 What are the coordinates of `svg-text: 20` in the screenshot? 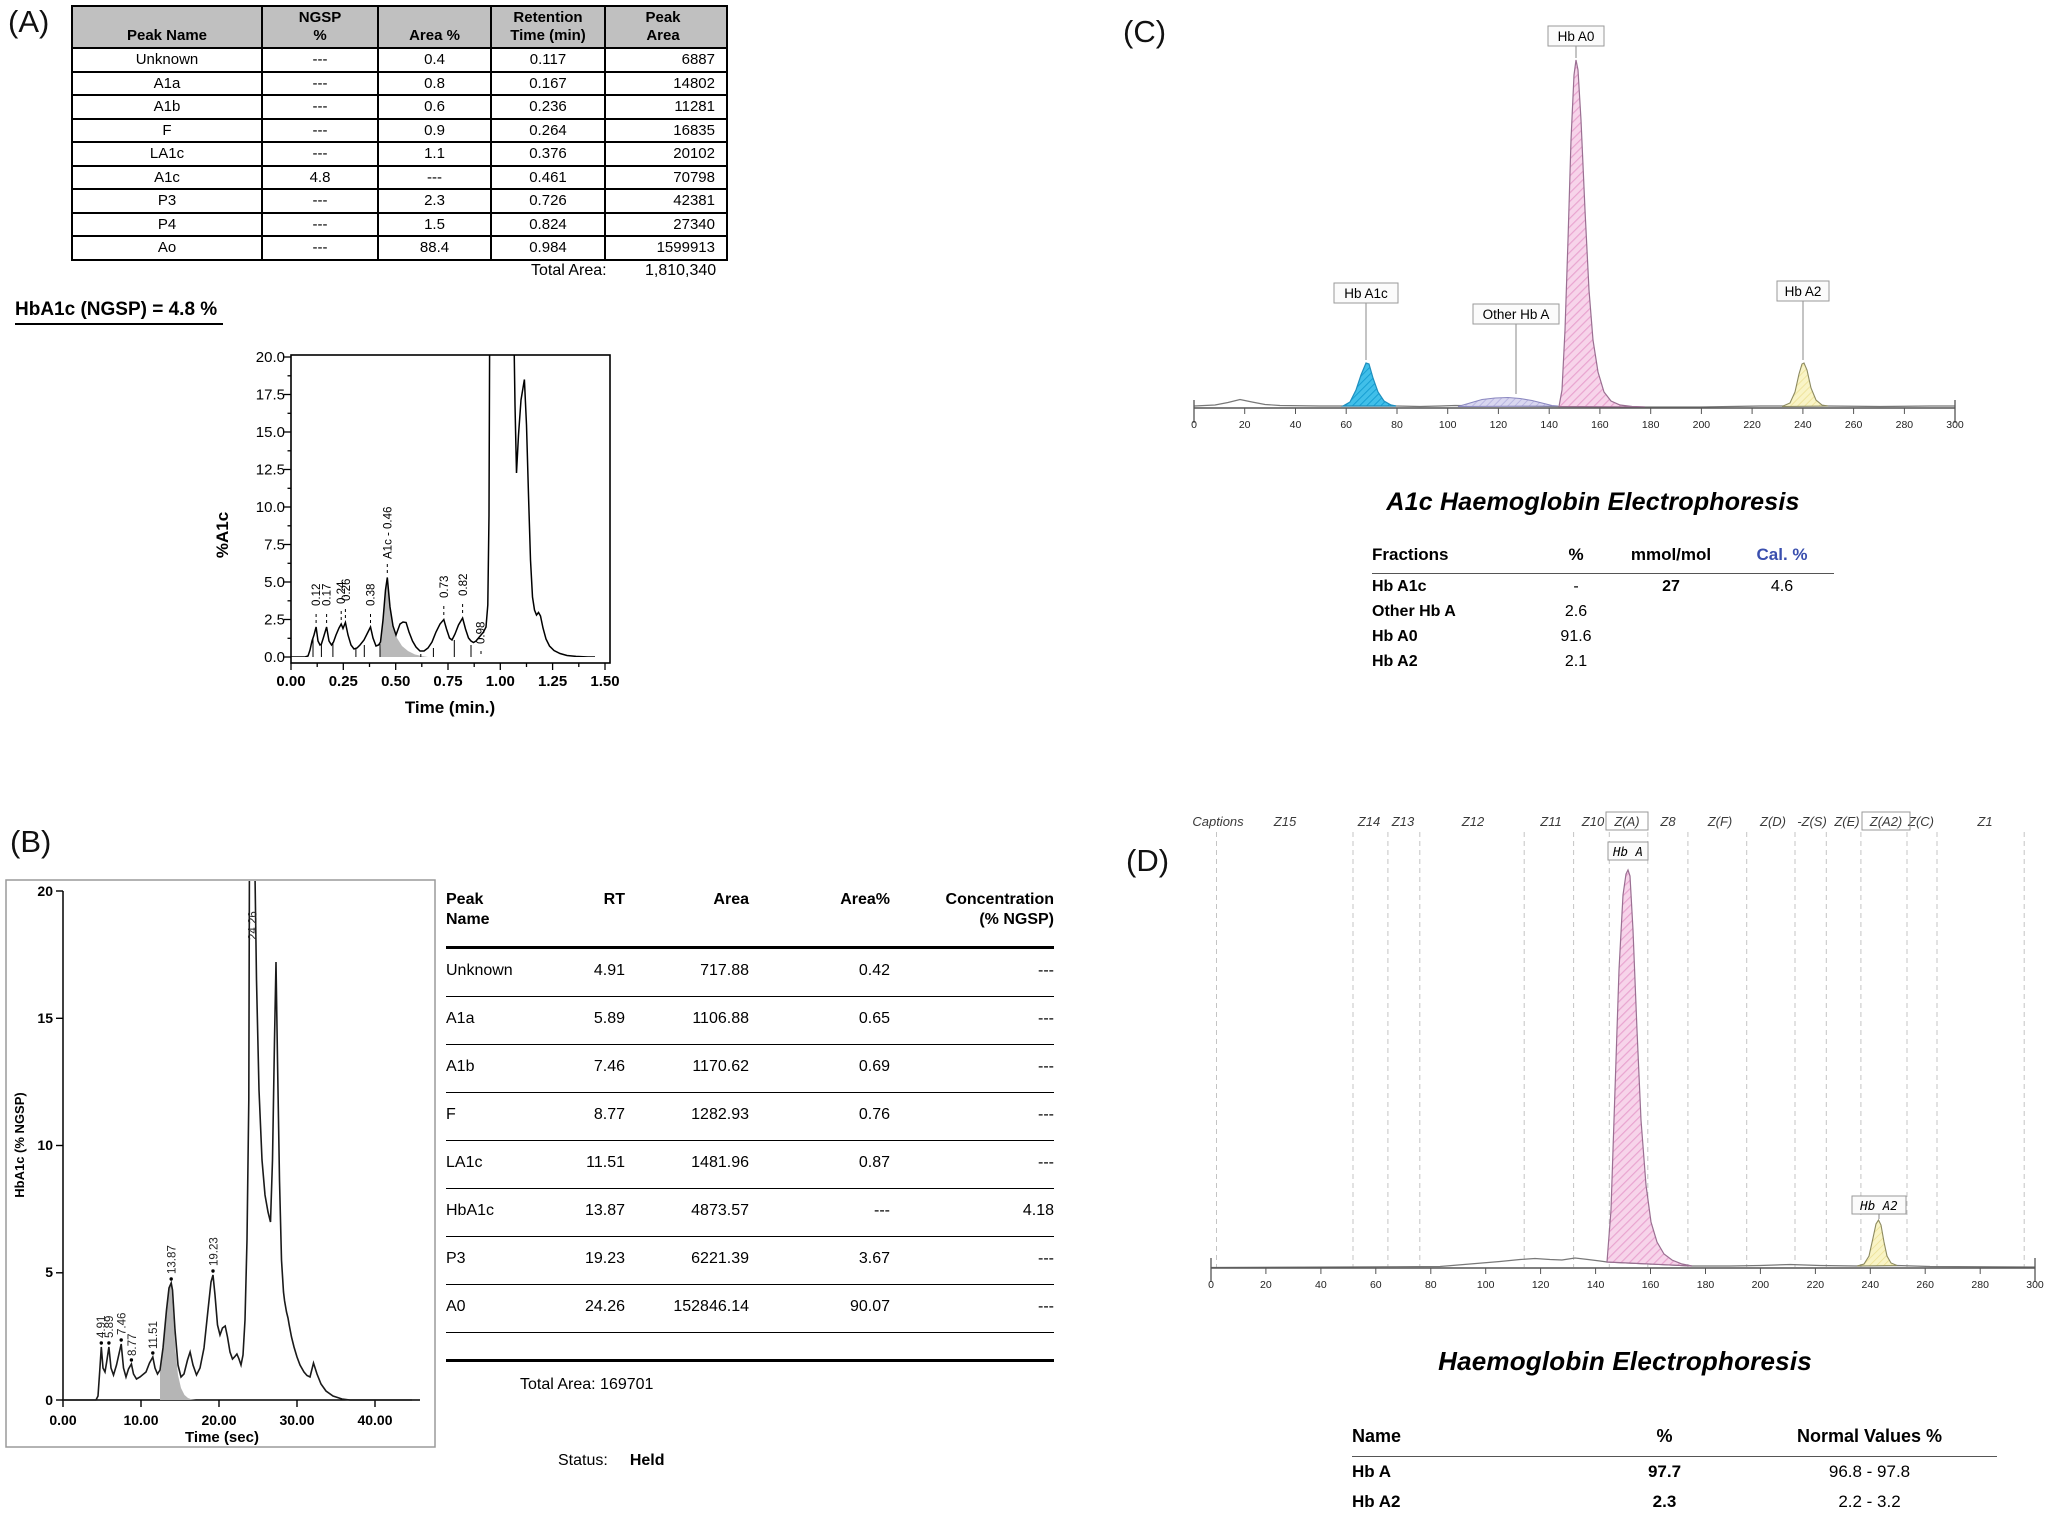 It's located at (1245, 425).